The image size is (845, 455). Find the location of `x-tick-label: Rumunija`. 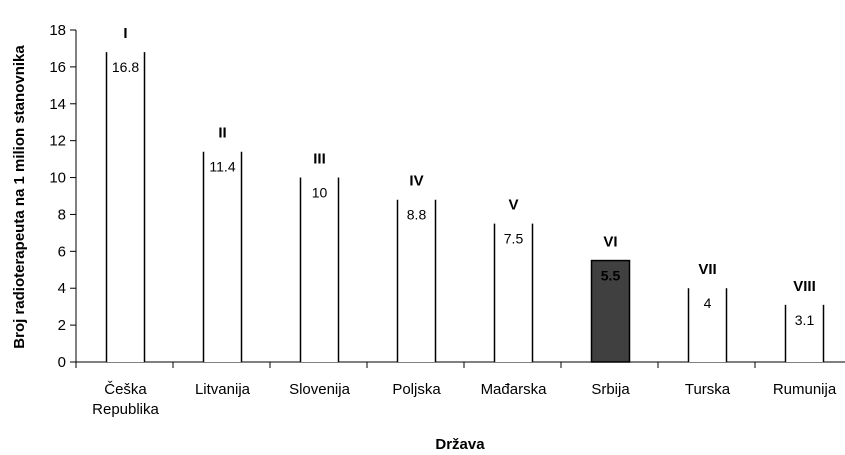

x-tick-label: Rumunija is located at coordinates (805, 389).